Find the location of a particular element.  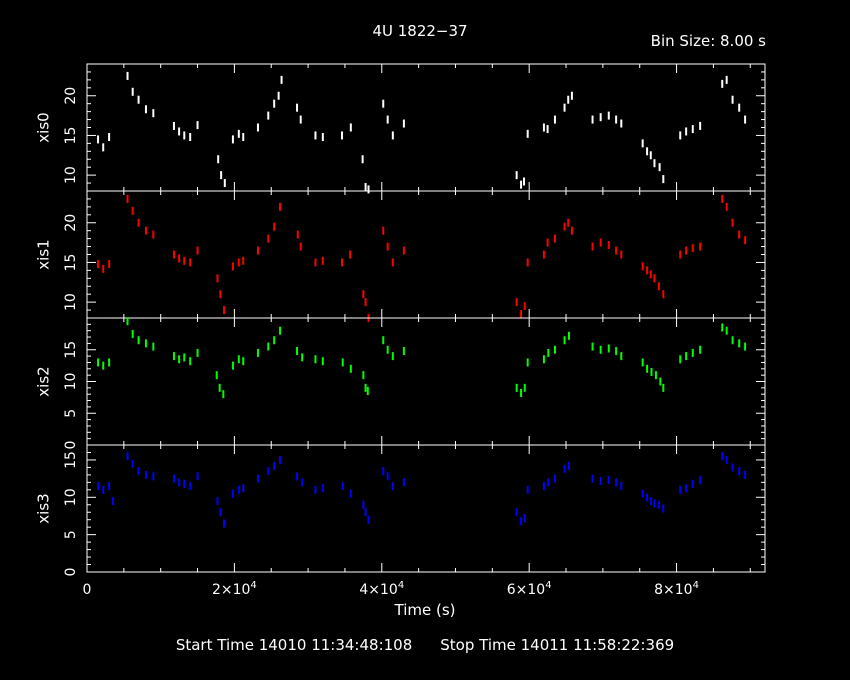

y-tick-label: 0 is located at coordinates (71, 445).